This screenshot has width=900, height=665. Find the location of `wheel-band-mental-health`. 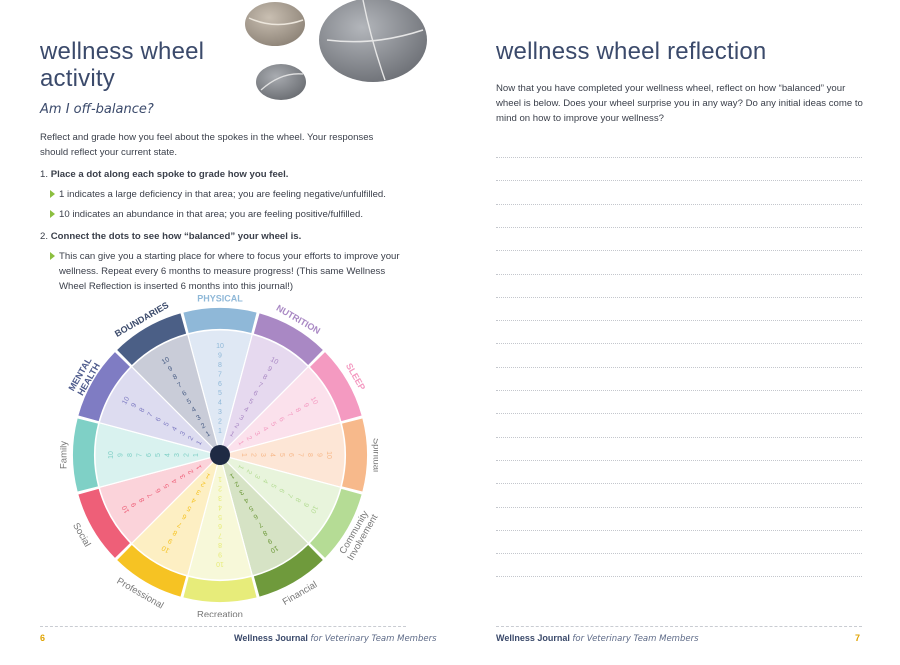

wheel-band-mental-health is located at coordinates (104, 387).